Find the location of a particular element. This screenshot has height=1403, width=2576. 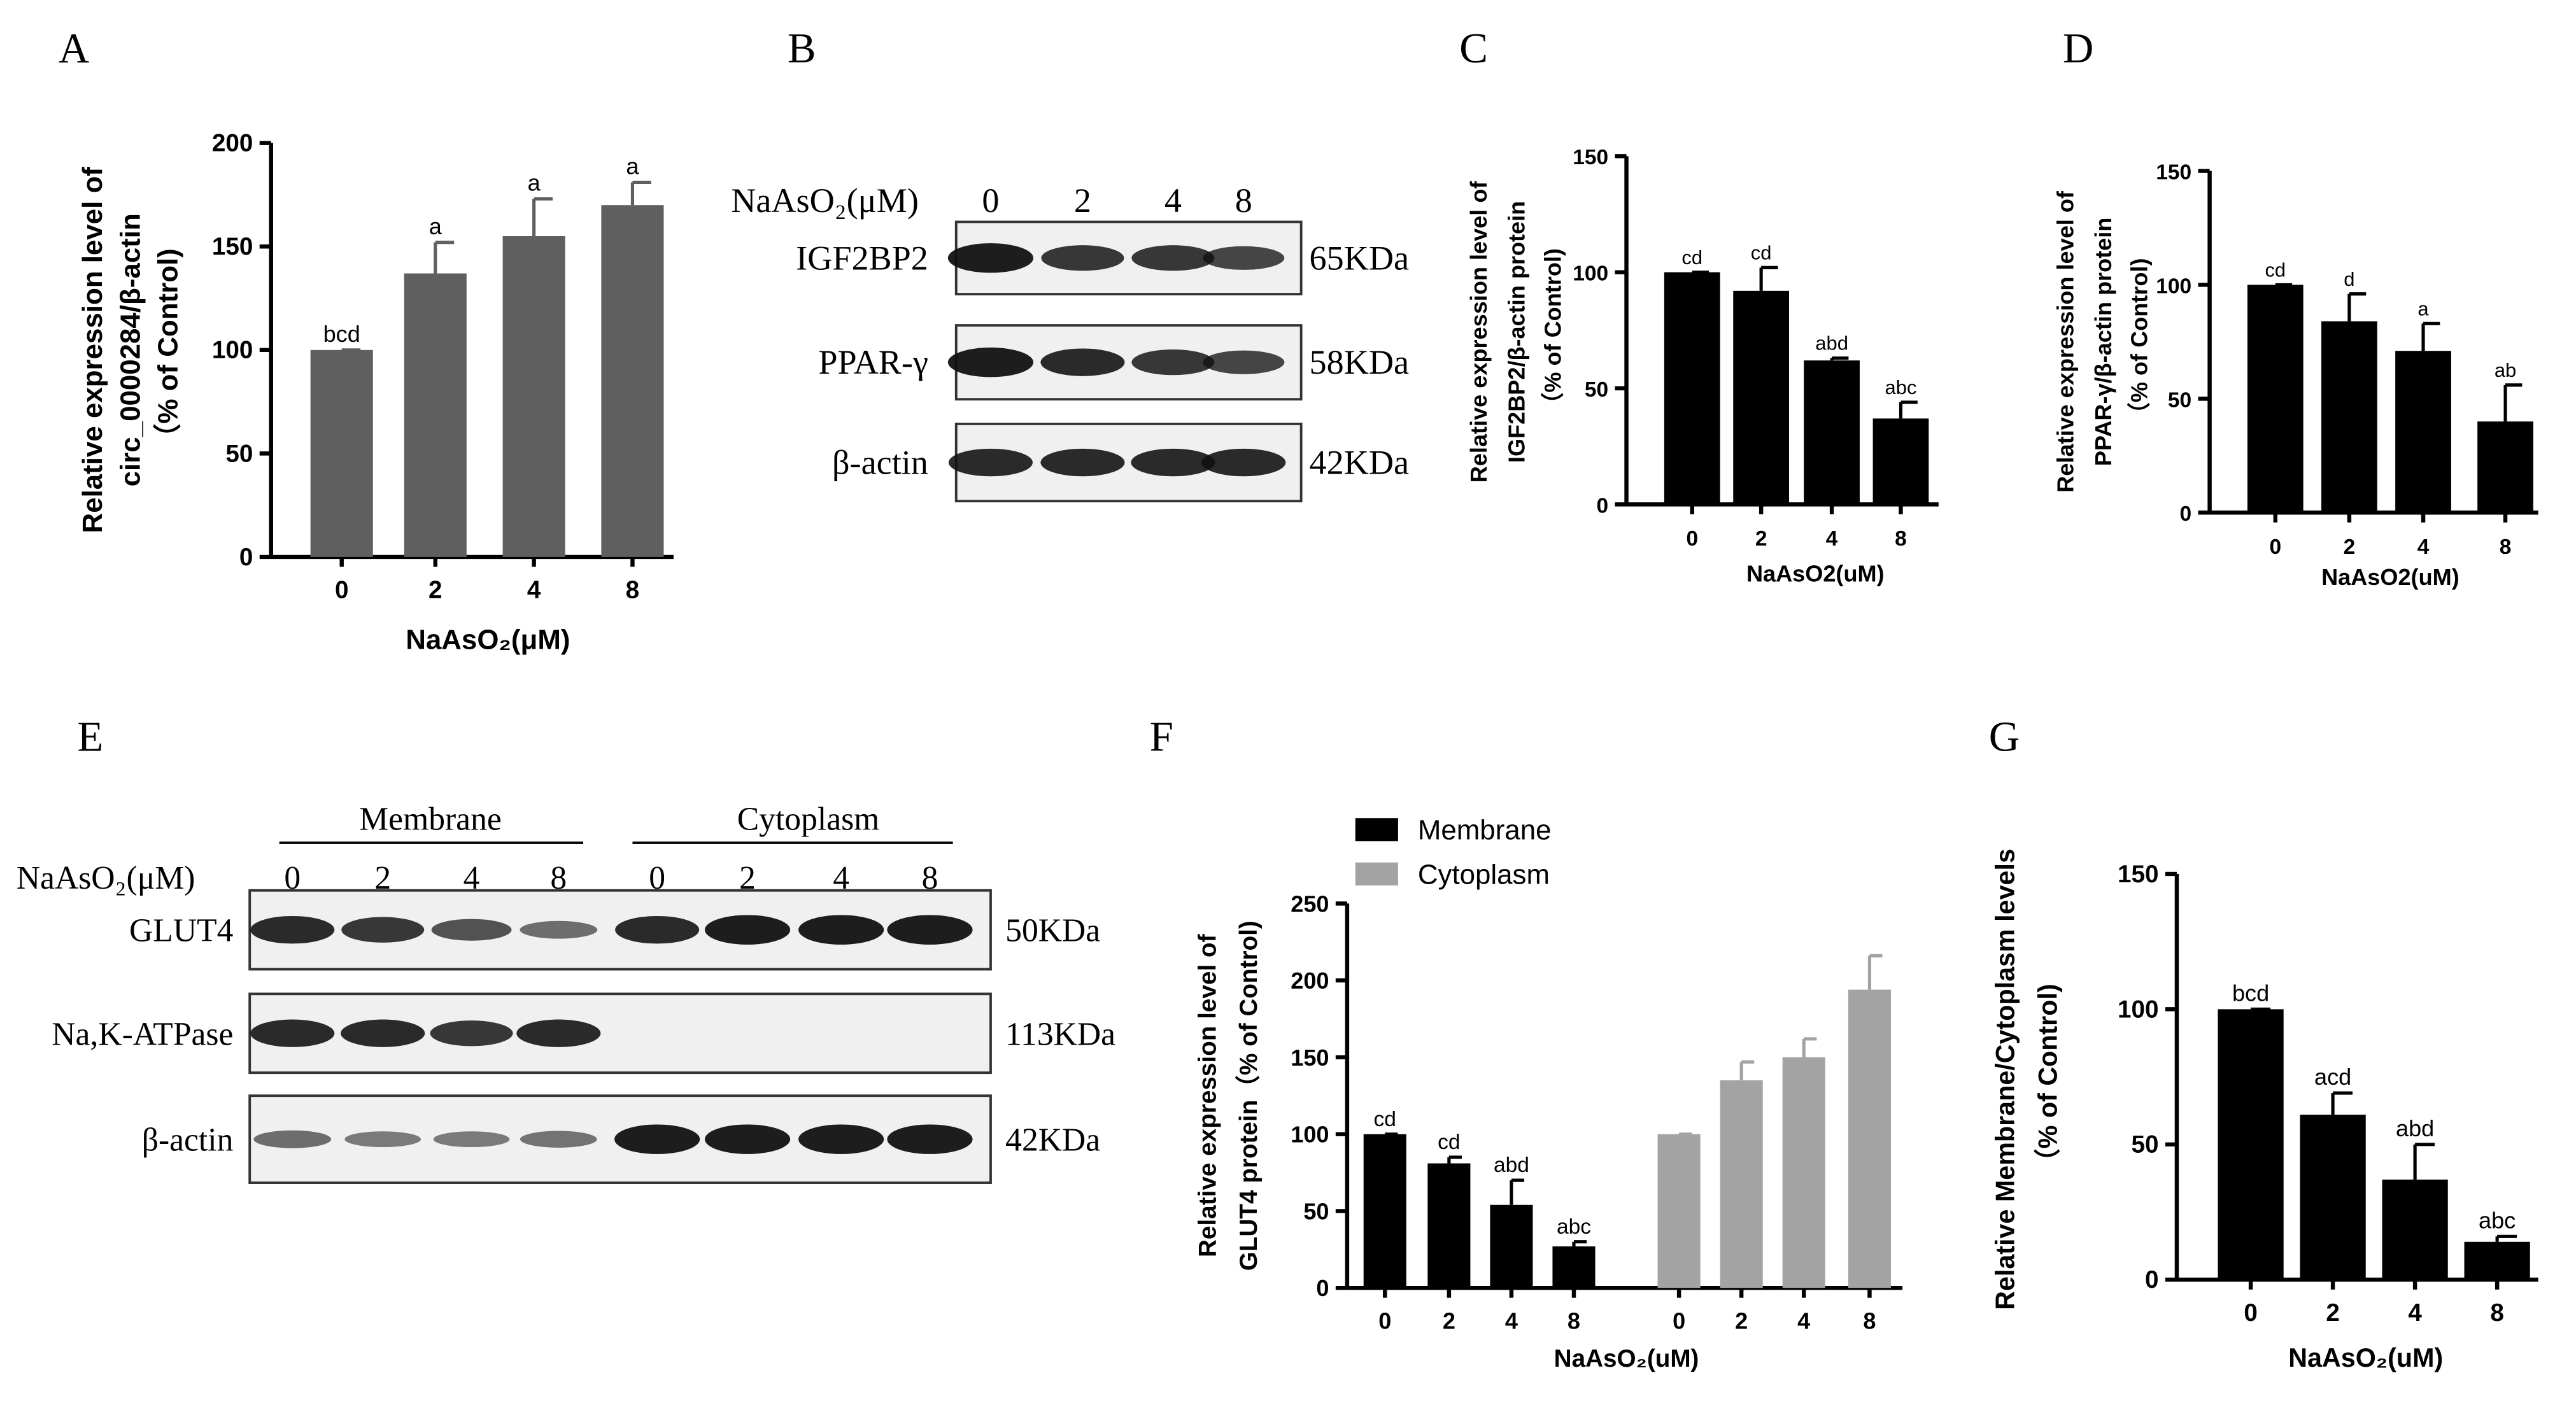

y-axis-label: GLUT4 protein（% of Control) is located at coordinates (1249, 1095).